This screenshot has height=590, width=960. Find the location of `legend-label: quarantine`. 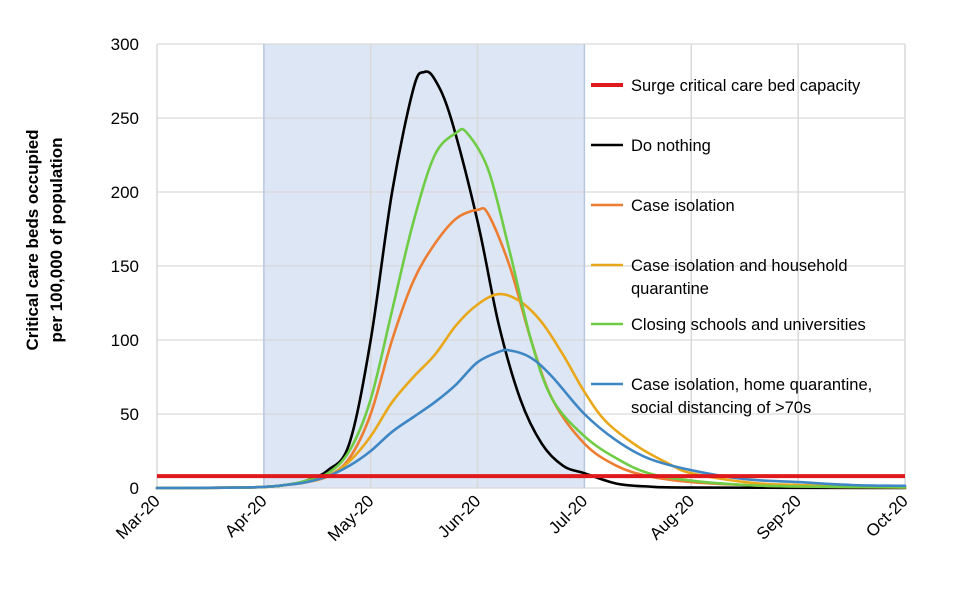

legend-label: quarantine is located at coordinates (670, 289).